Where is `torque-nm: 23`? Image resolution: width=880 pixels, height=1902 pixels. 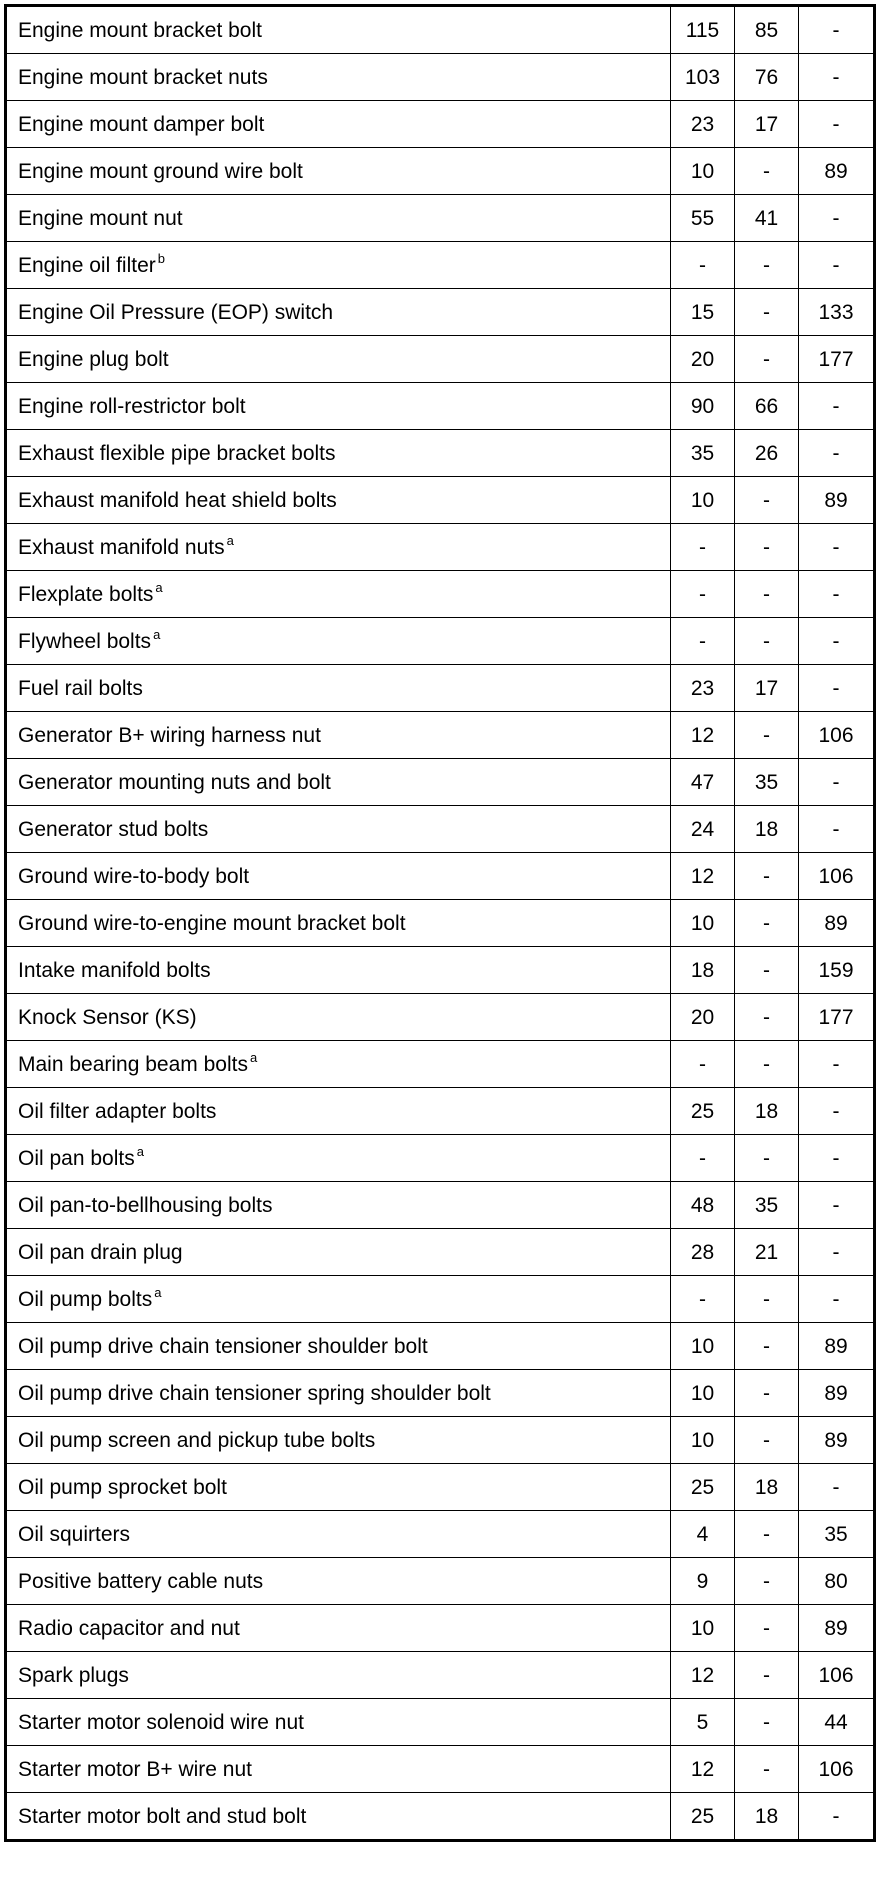 torque-nm: 23 is located at coordinates (702, 124).